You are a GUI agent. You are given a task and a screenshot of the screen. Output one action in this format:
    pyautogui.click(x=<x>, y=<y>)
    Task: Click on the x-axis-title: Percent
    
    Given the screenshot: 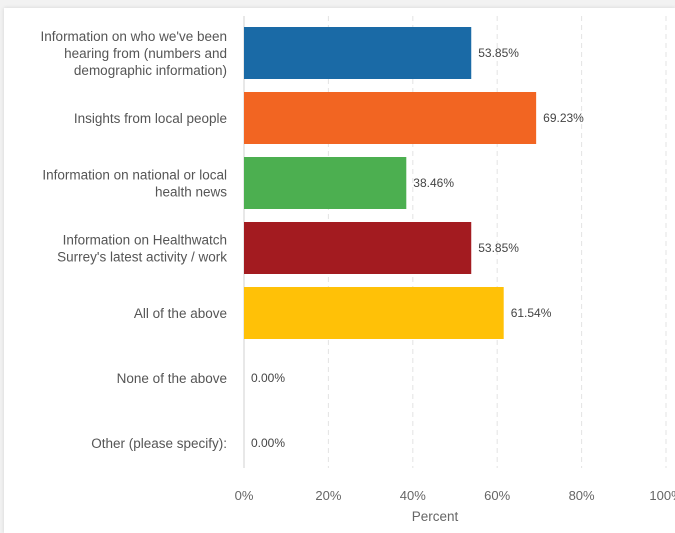 What is the action you would take?
    pyautogui.click(x=435, y=516)
    